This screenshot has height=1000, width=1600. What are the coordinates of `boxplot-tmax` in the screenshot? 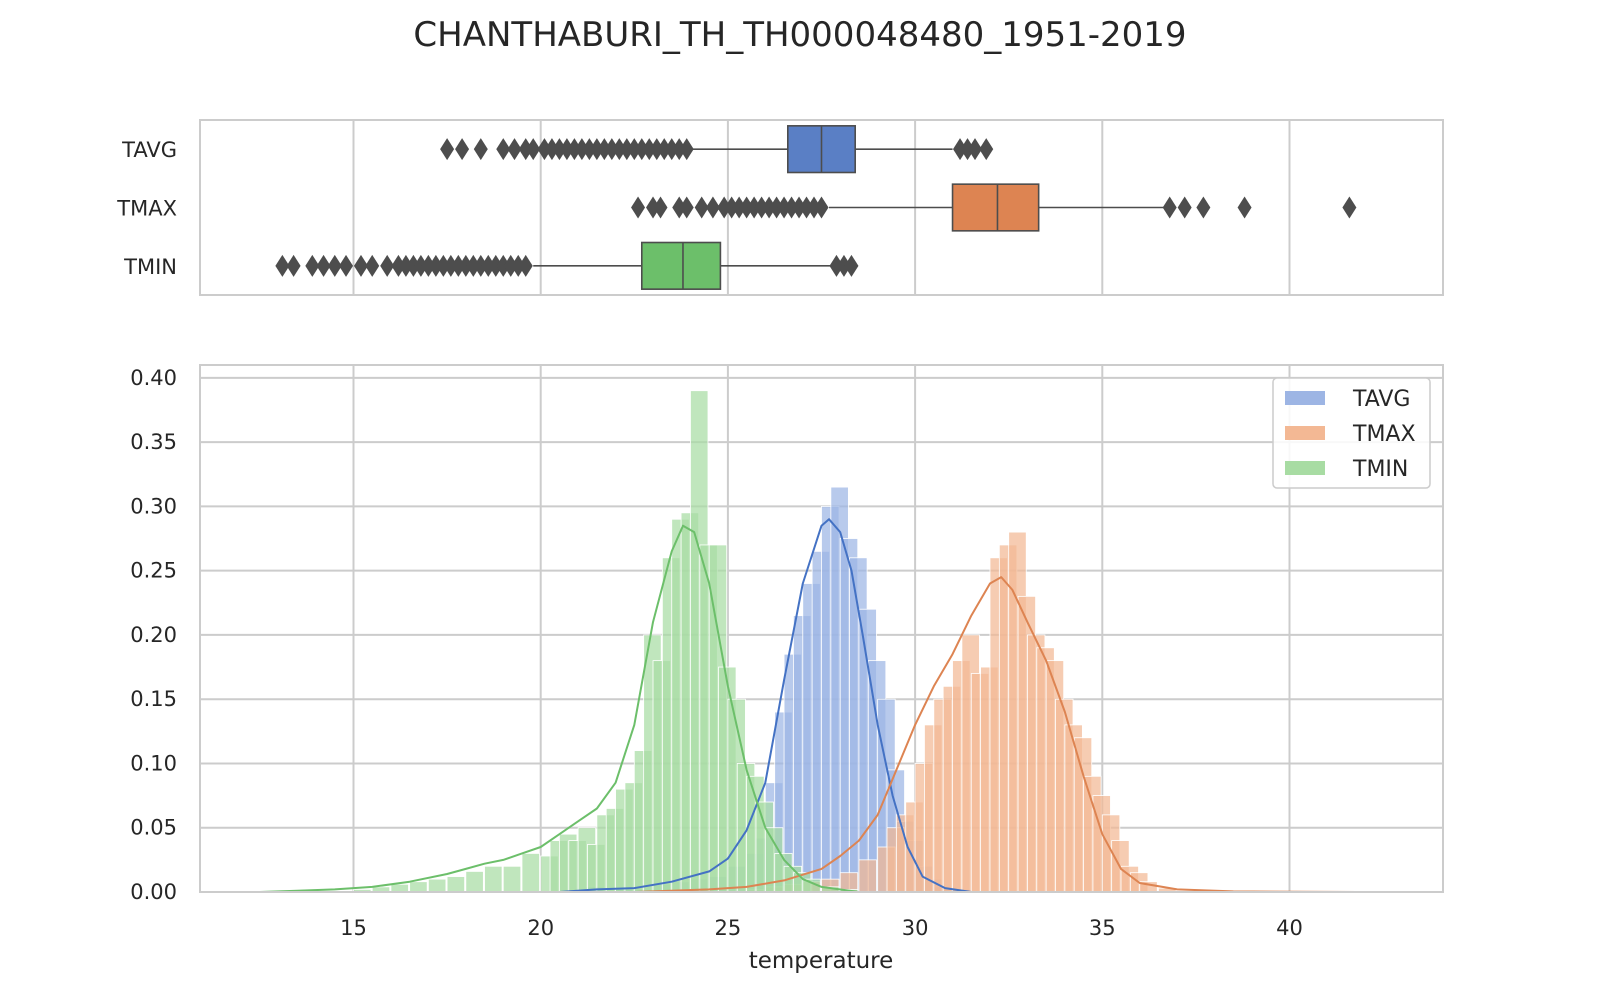 It's located at (994, 207).